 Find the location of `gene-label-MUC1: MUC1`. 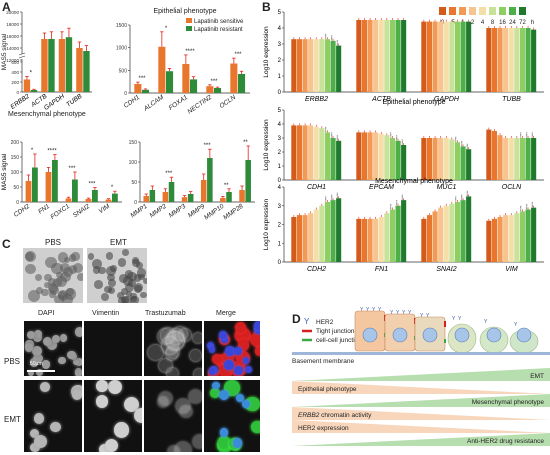

gene-label-MUC1: MUC1 is located at coordinates (447, 187).